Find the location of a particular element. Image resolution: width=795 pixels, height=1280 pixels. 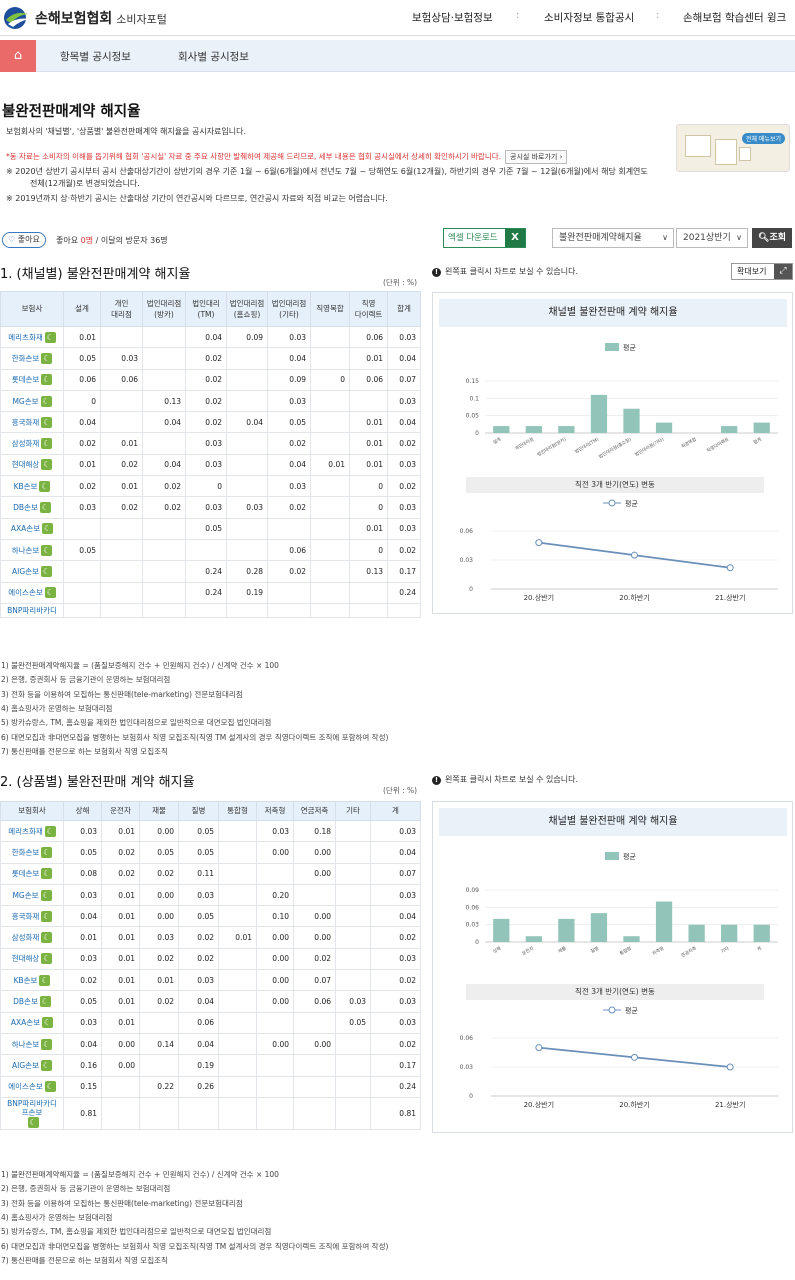

period-select: 2021상반기 ∨ is located at coordinates (712, 238).